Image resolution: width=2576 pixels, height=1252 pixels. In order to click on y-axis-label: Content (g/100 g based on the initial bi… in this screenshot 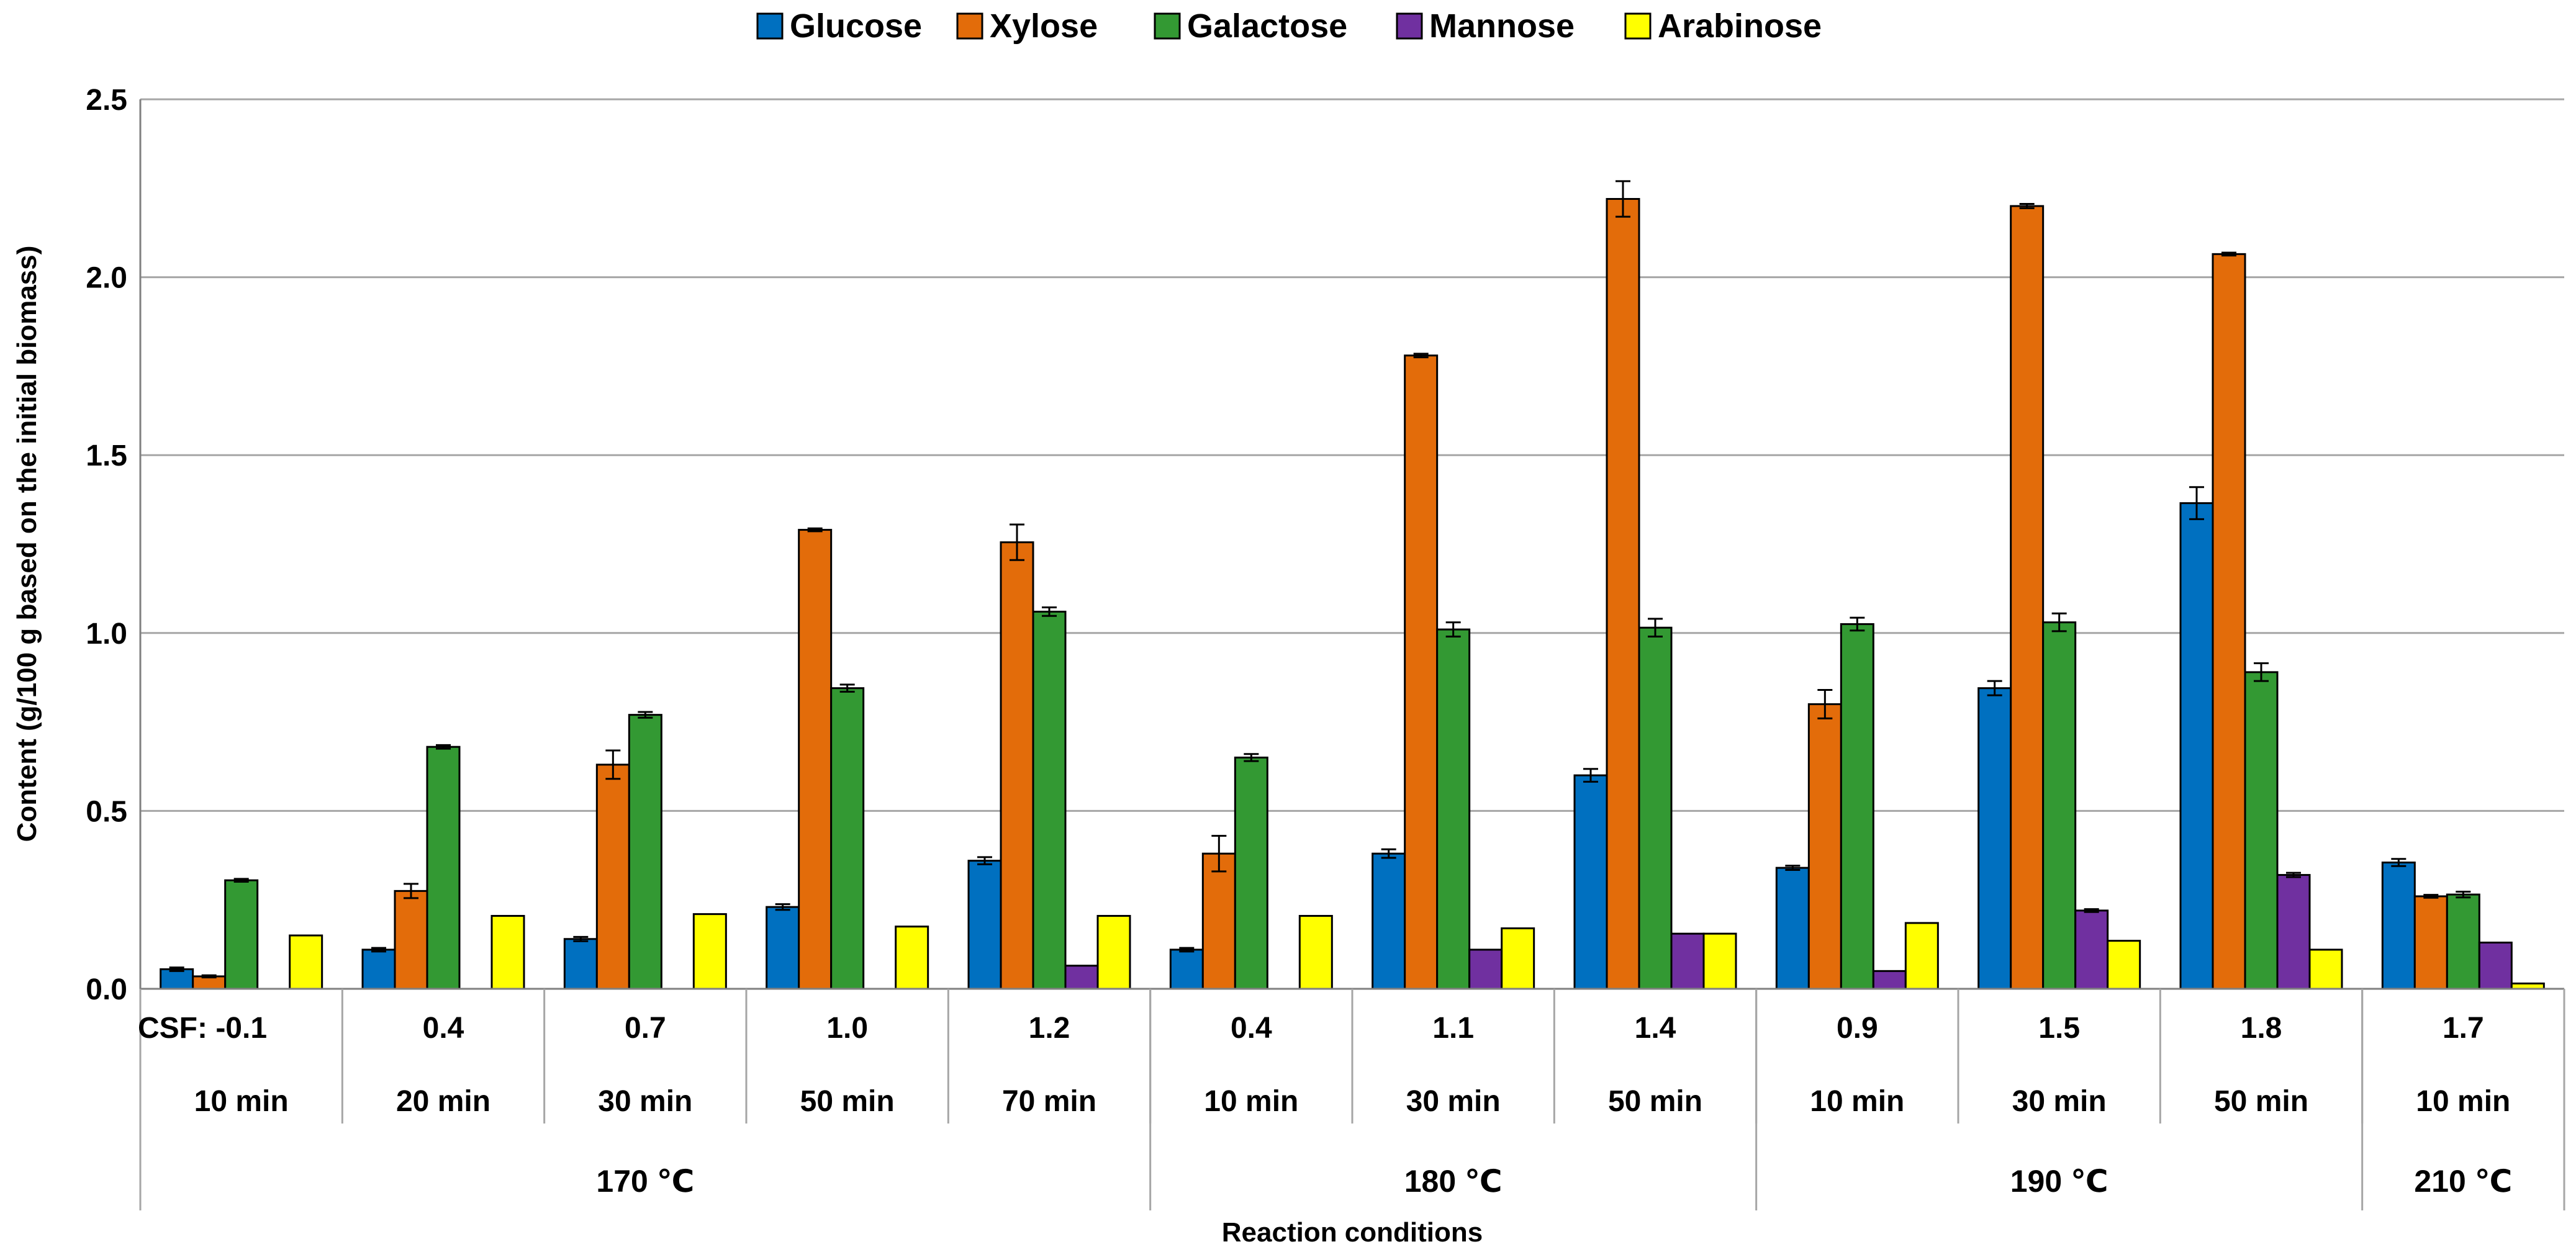, I will do `click(27, 544)`.